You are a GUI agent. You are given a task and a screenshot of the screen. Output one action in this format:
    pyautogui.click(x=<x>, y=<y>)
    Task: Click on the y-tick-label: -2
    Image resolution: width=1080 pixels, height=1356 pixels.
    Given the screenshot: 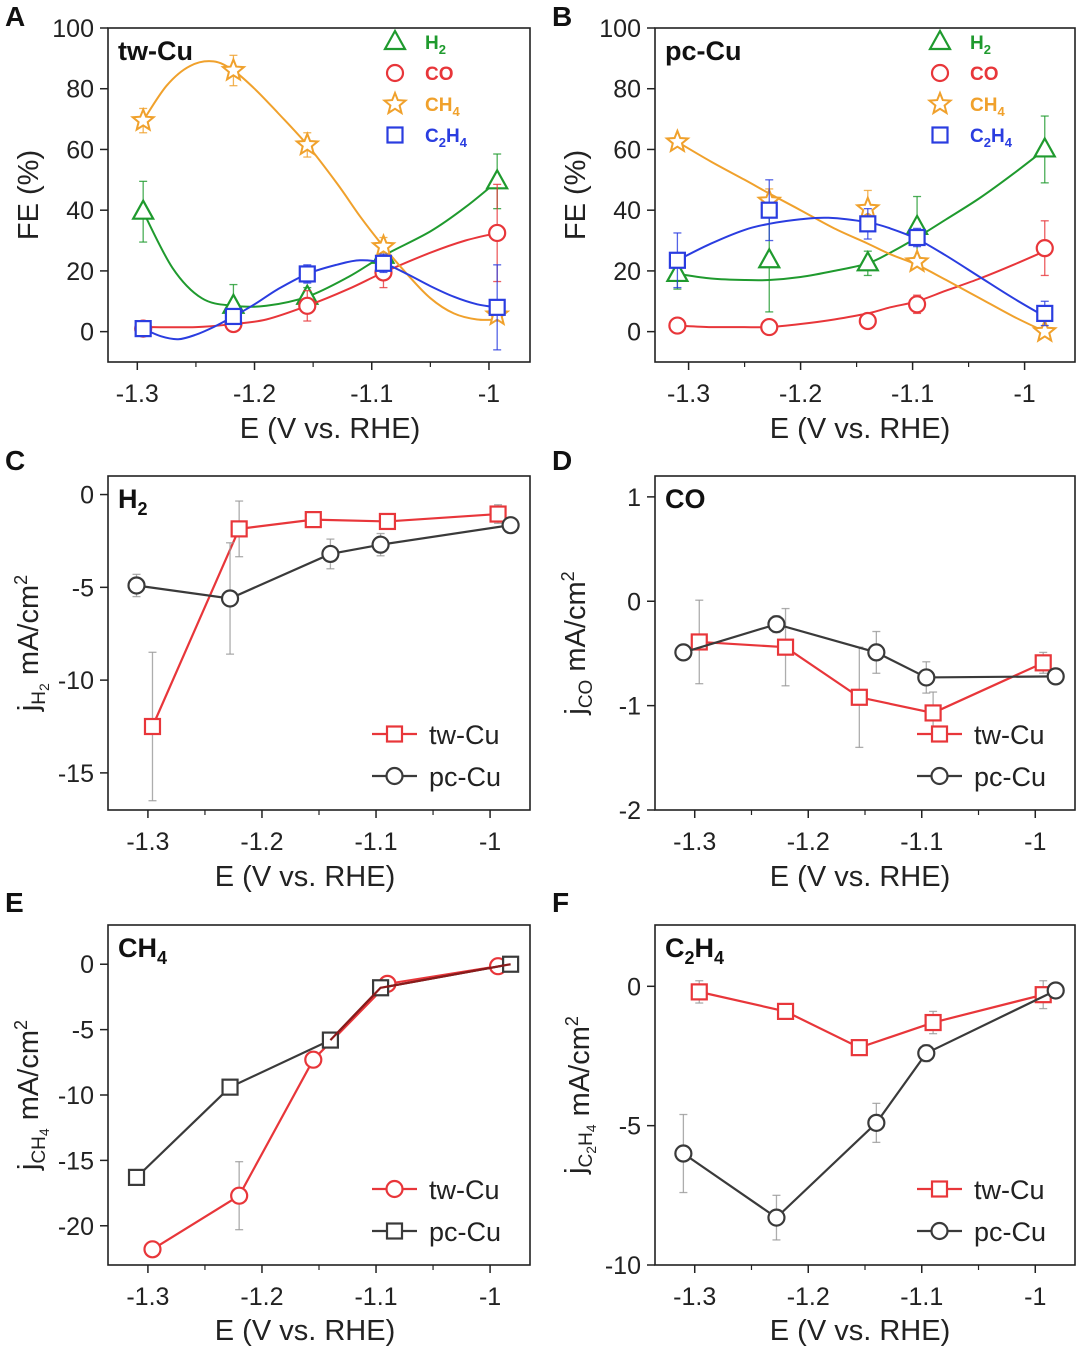 What is the action you would take?
    pyautogui.click(x=630, y=811)
    